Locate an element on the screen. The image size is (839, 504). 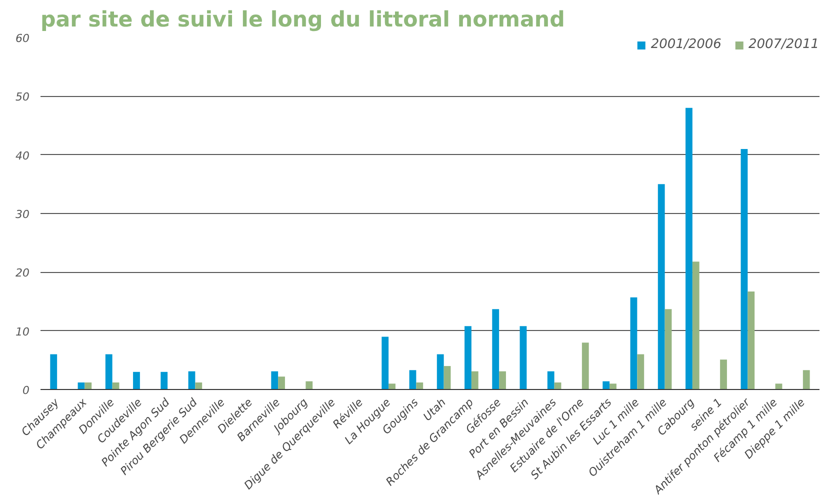
legend-label: 2001/2006 is located at coordinates (686, 44).